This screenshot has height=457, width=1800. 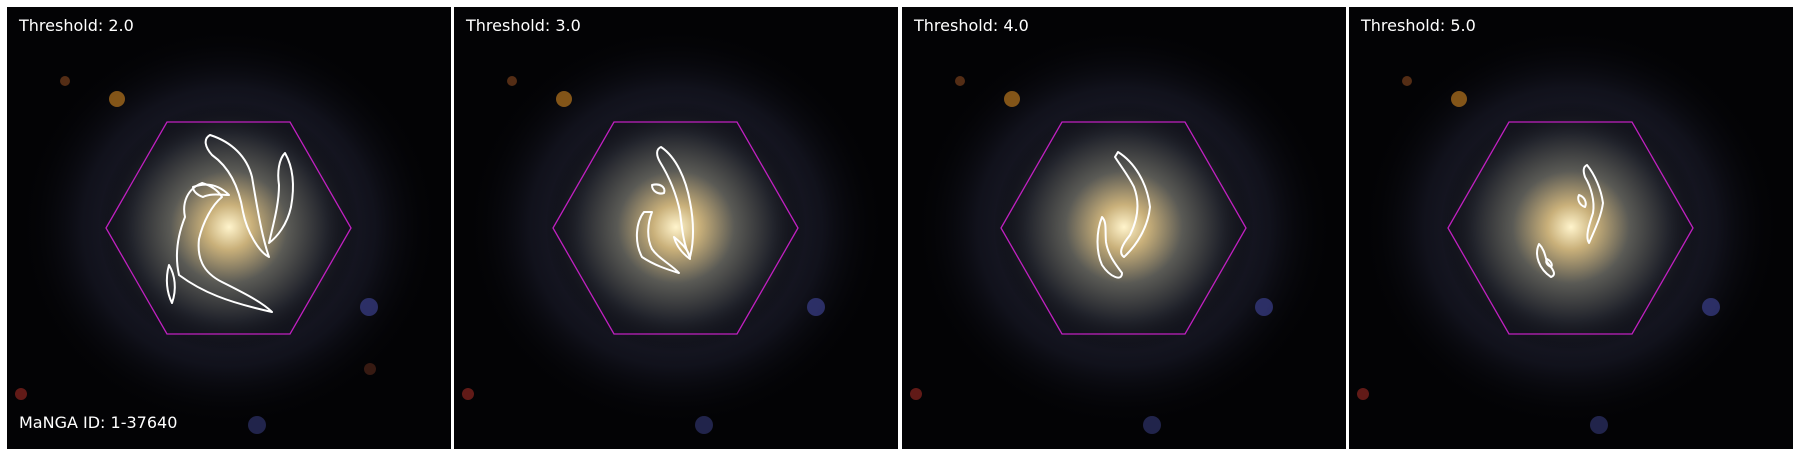 I want to click on threshold-label: Threshold: 4.0, so click(x=971, y=25).